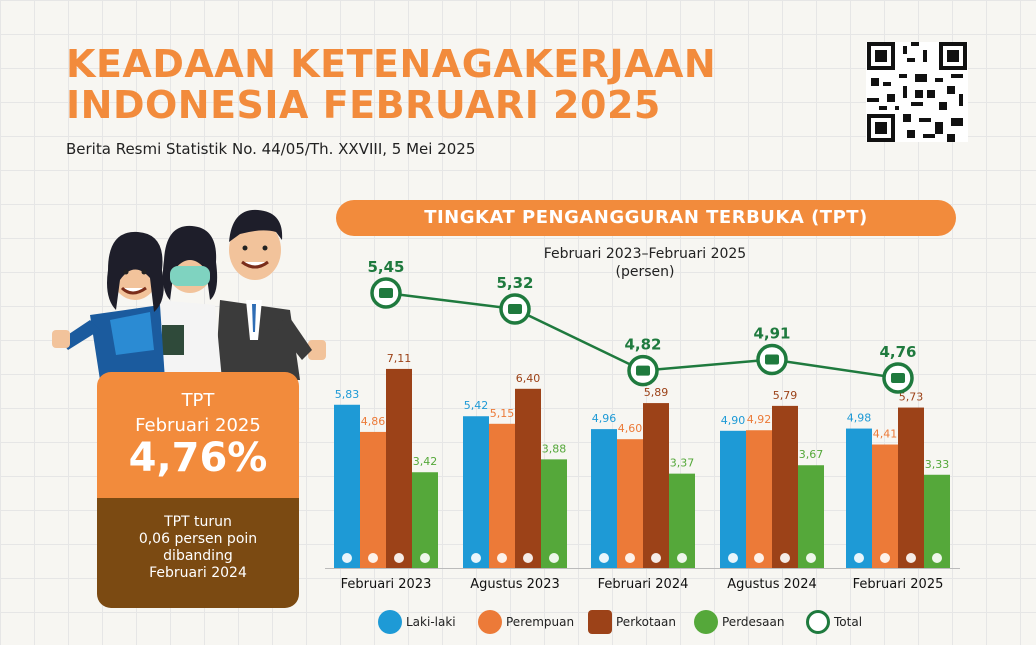 The height and width of the screenshot is (645, 1036). I want to click on chart-subtitle: Februari 2023–Februari 2025 (persen), so click(645, 263).